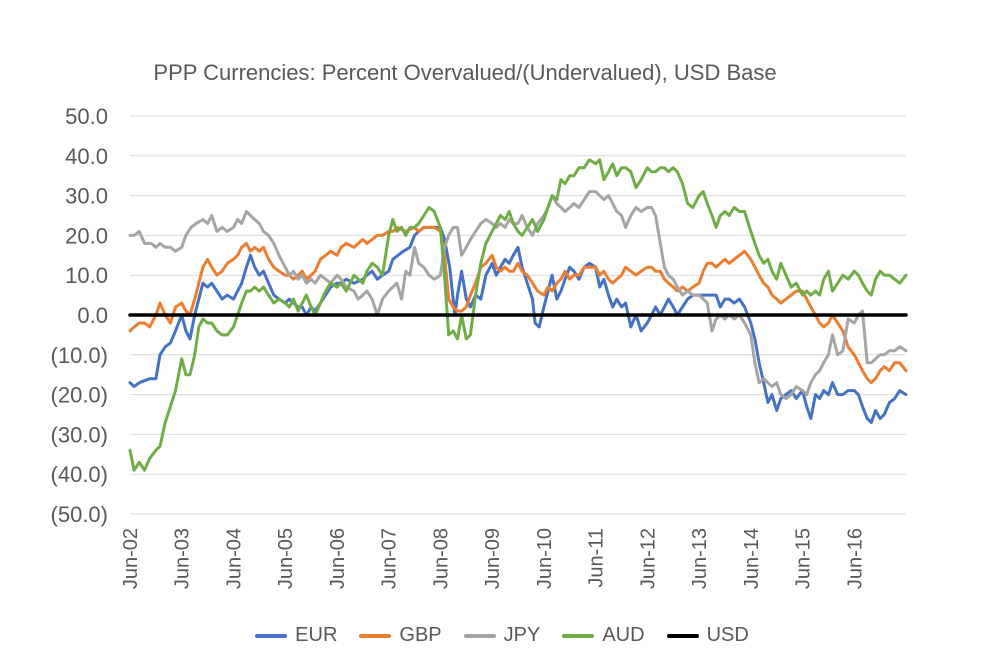 The width and height of the screenshot is (1004, 658). What do you see at coordinates (234, 558) in the screenshot?
I see `x-tick-label: Jun-04` at bounding box center [234, 558].